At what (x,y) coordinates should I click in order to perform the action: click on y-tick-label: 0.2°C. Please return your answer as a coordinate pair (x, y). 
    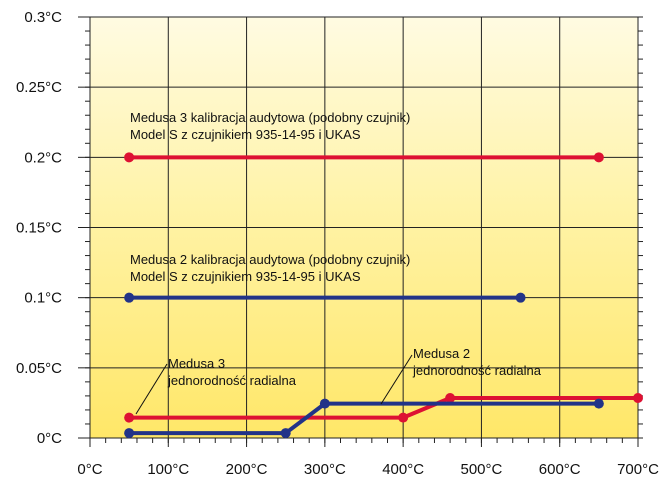
    Looking at the image, I should click on (43, 157).